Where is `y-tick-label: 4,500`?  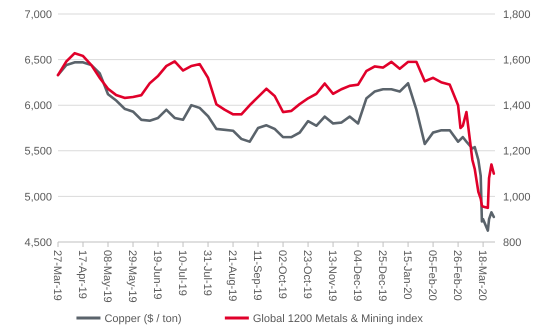 y-tick-label: 4,500 is located at coordinates (38, 242).